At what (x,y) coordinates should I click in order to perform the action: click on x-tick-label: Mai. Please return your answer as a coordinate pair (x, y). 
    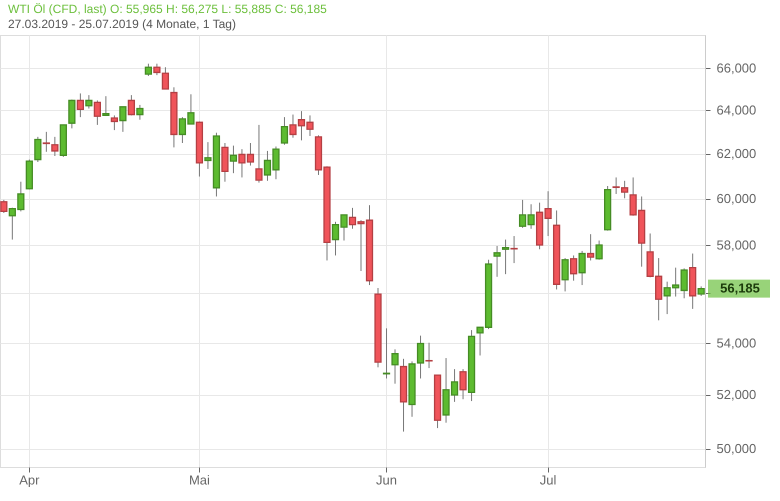
    Looking at the image, I should click on (199, 480).